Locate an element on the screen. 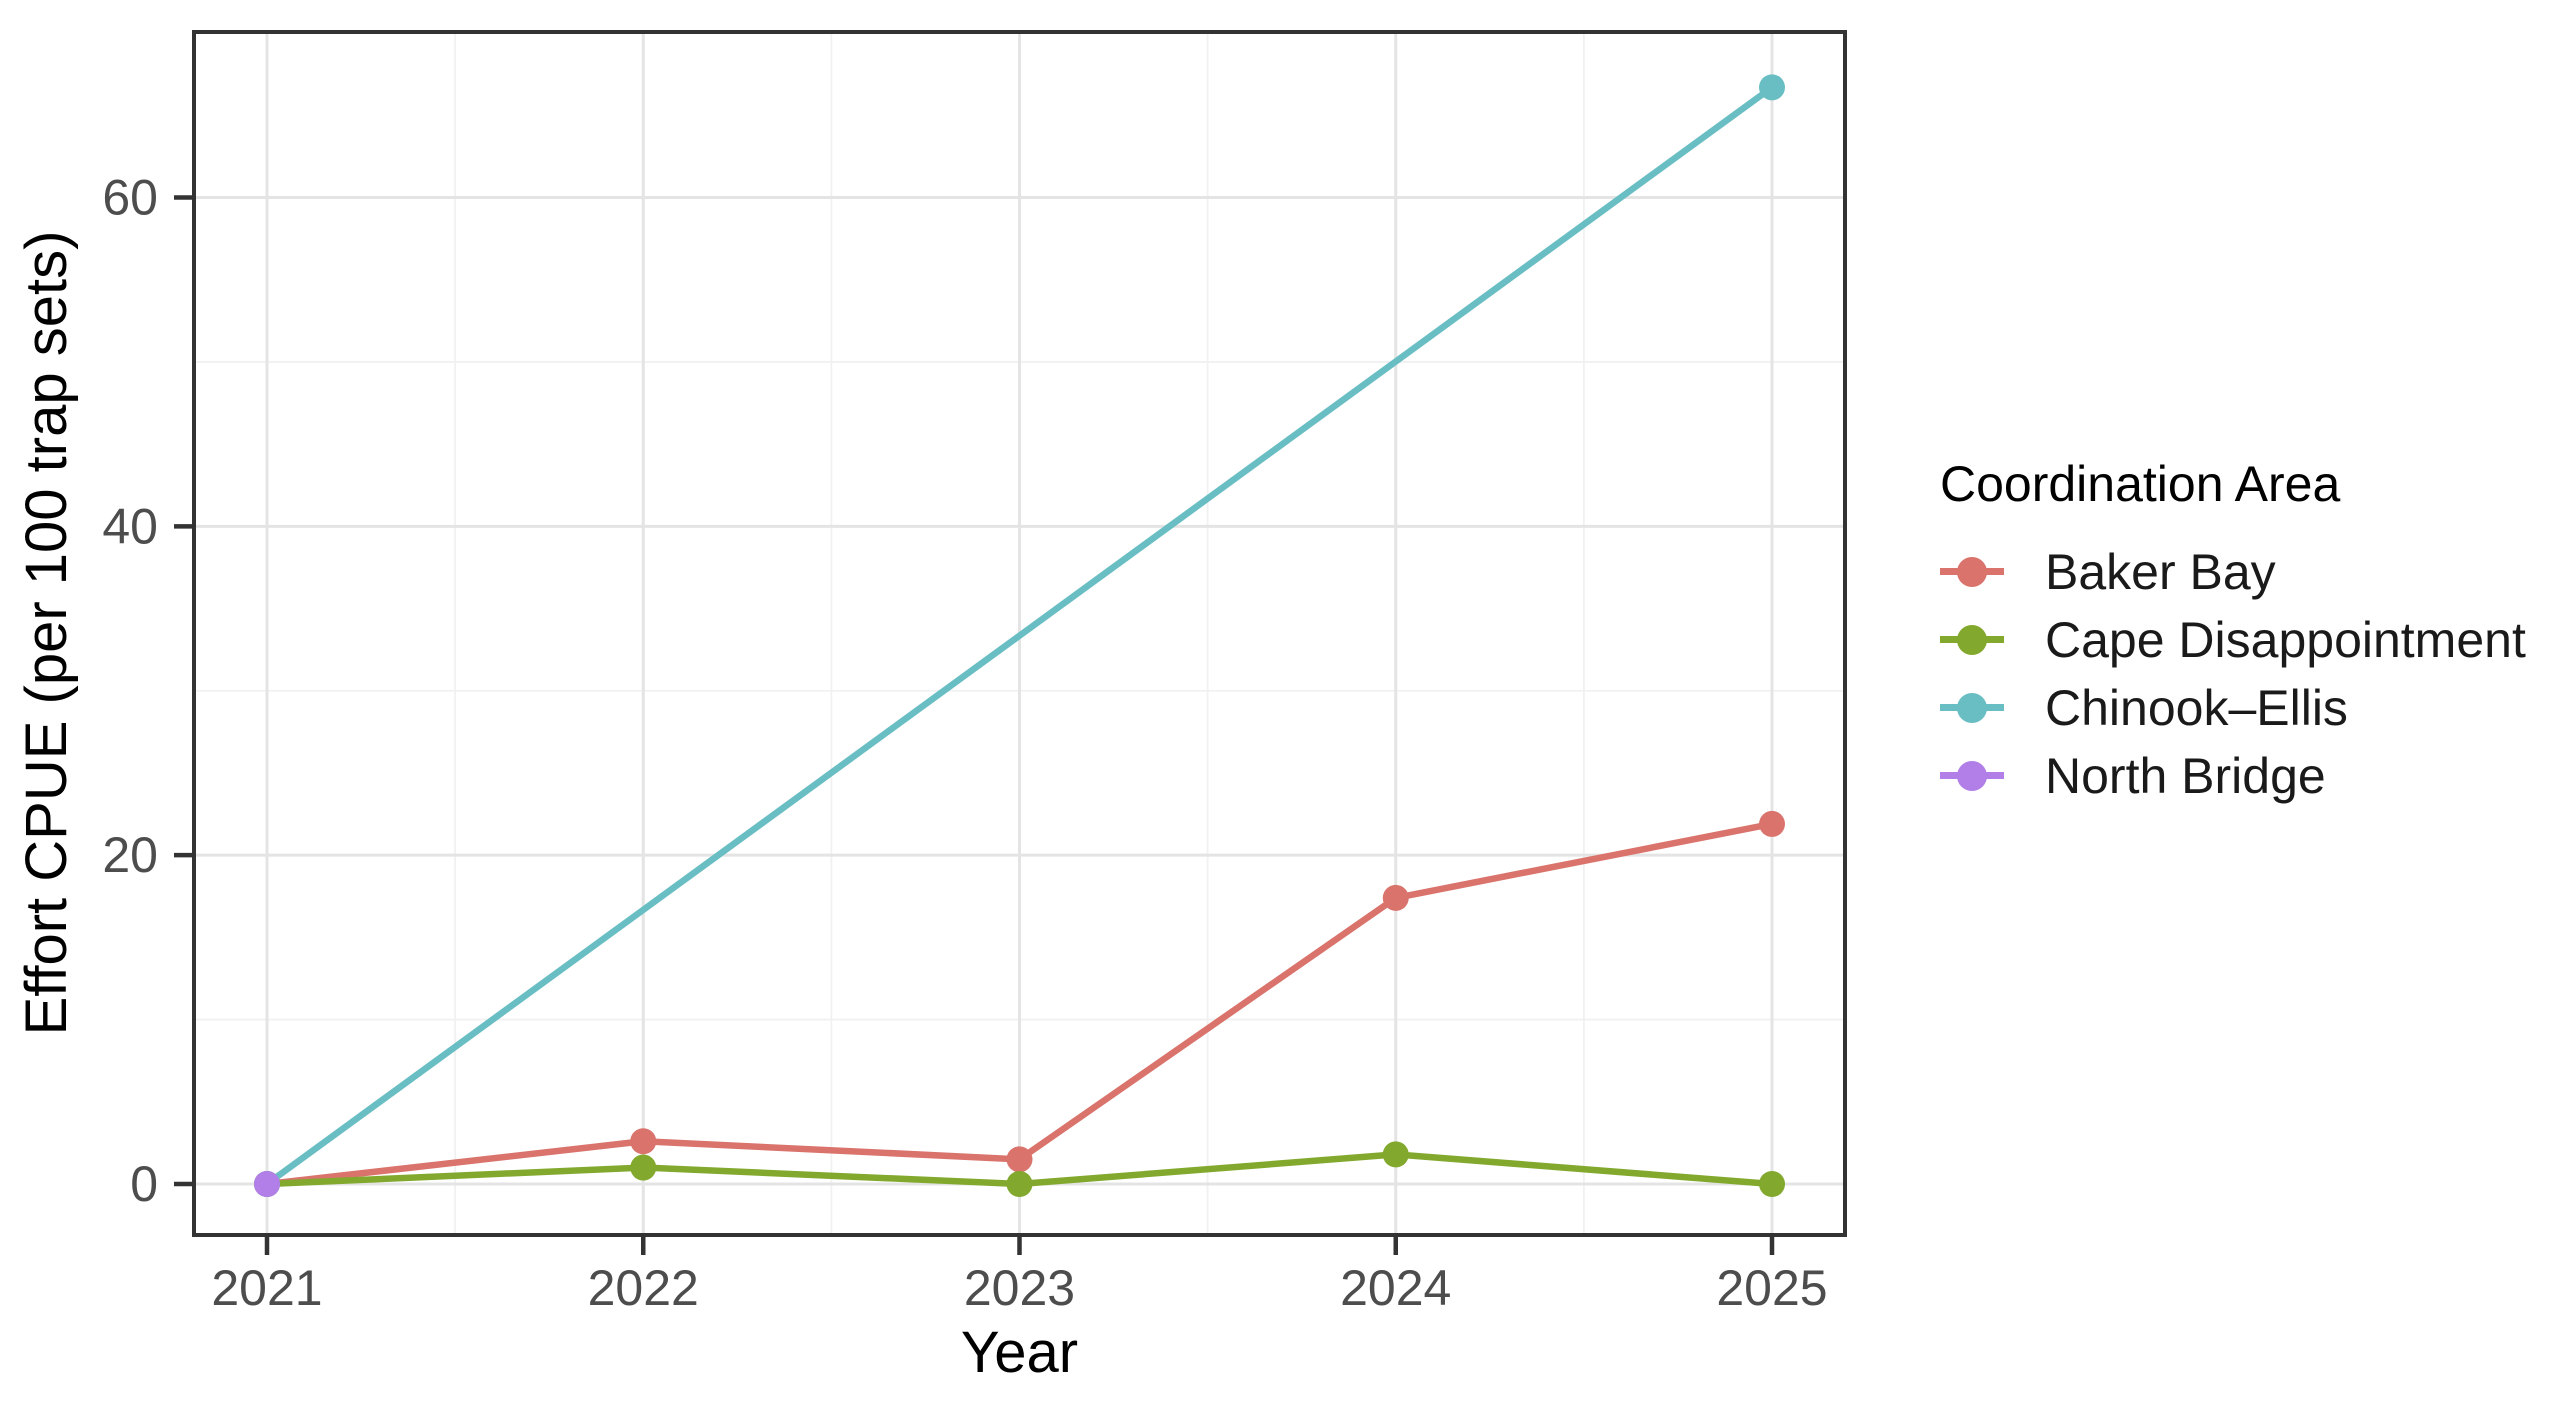 This screenshot has height=1422, width=2560. y-tick-label: 20 is located at coordinates (130, 855).